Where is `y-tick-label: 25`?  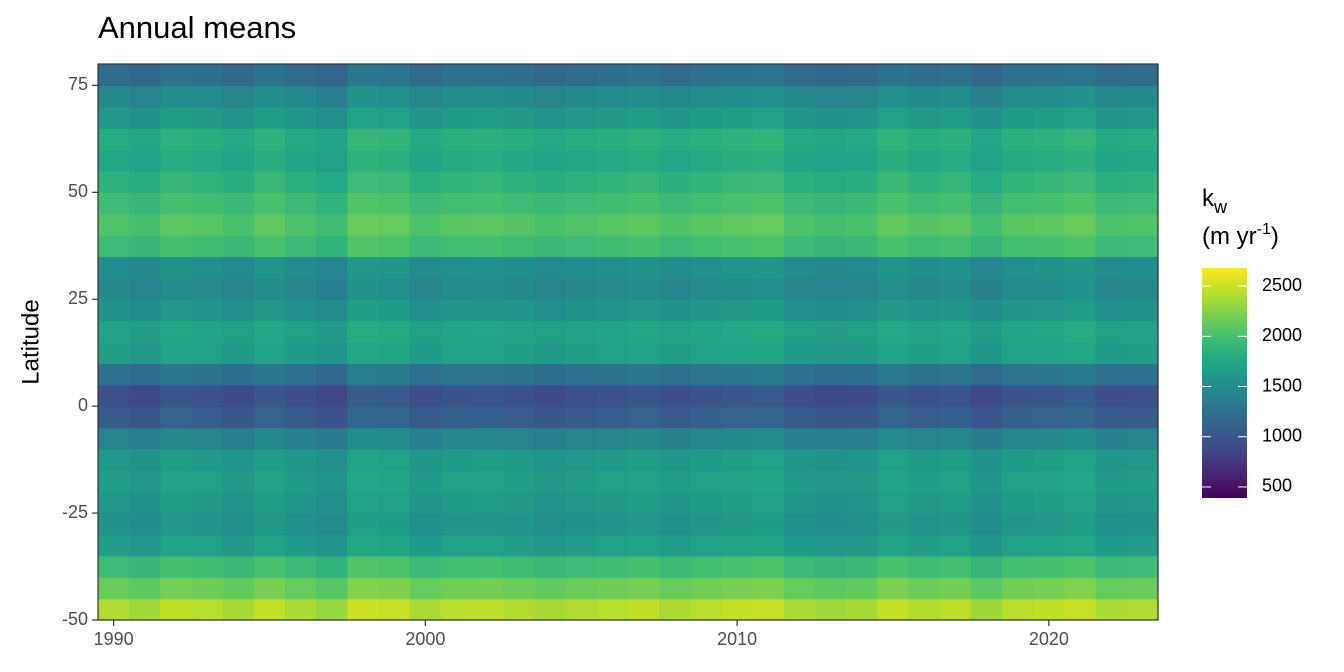
y-tick-label: 25 is located at coordinates (78, 298).